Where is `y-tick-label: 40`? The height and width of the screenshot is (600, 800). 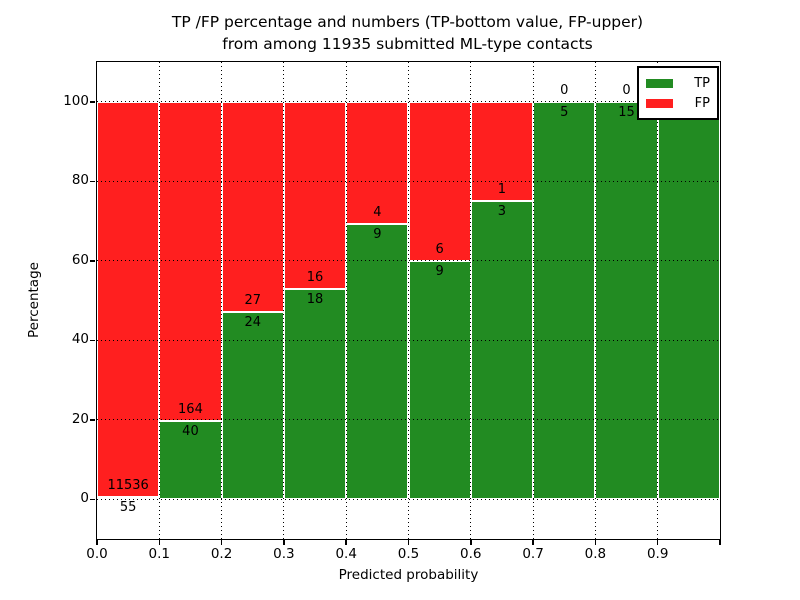
y-tick-label: 40 is located at coordinates (80, 339).